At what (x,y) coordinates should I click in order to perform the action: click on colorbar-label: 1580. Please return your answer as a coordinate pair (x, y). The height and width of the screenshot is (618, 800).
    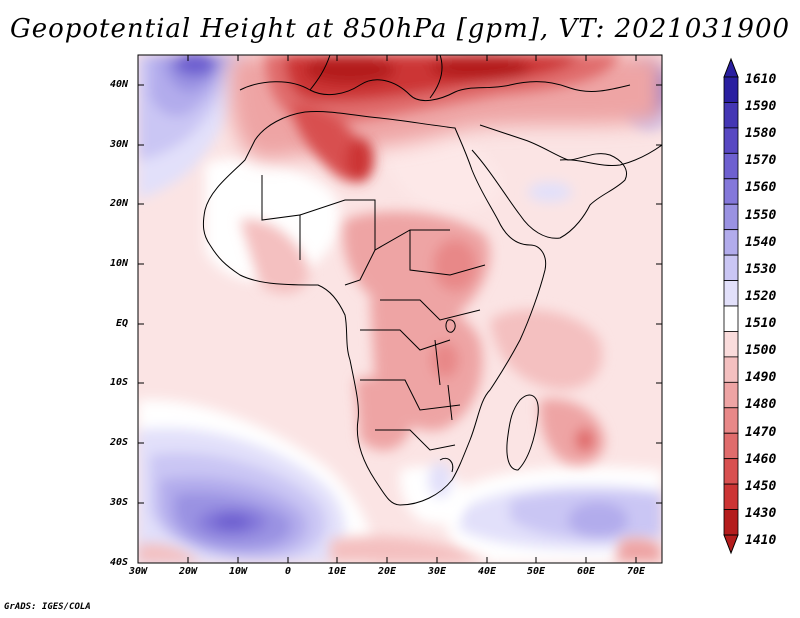
    Looking at the image, I should click on (761, 134).